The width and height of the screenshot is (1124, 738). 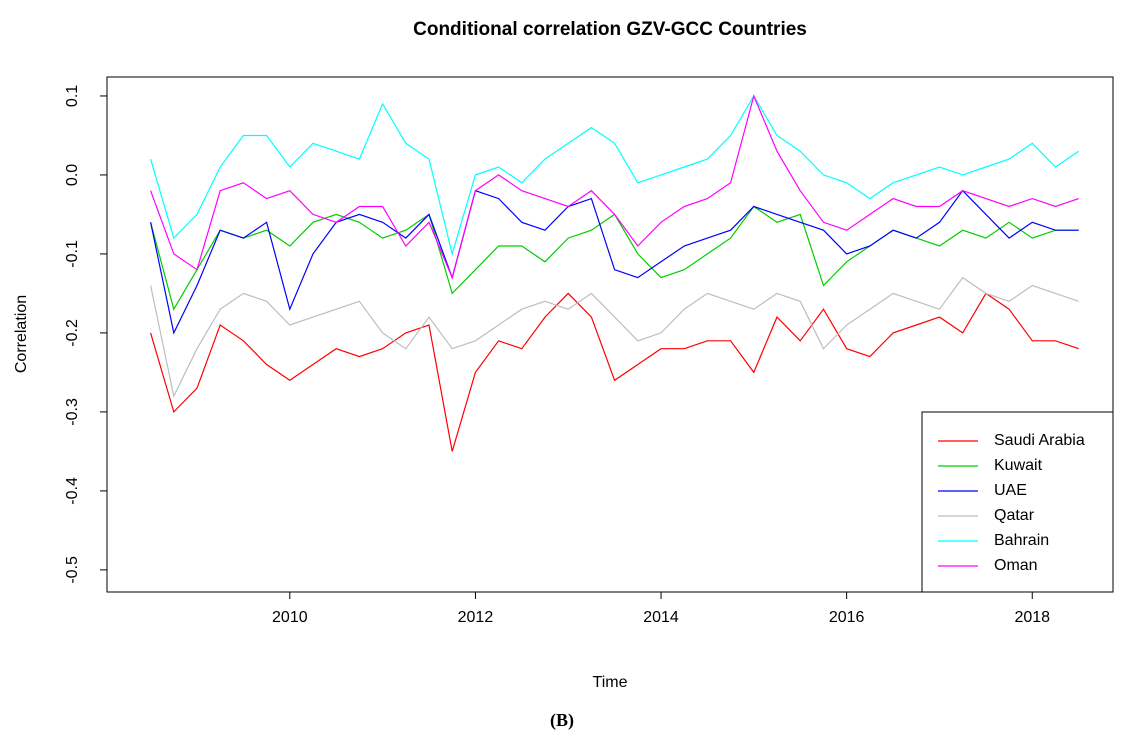 I want to click on y-tick-label: 0.1, so click(x=72, y=96).